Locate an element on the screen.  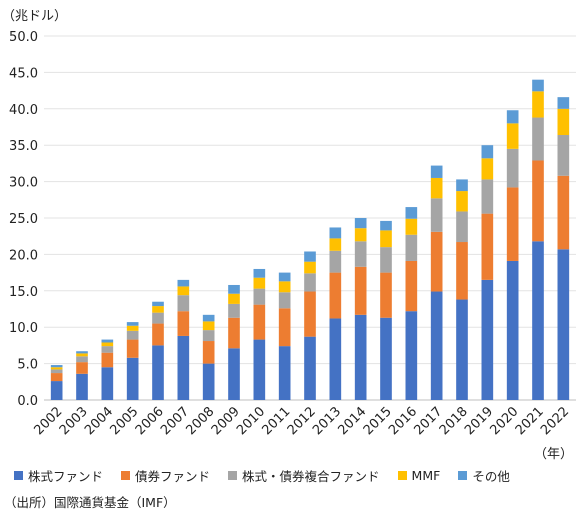
x-tick-label: 2009 is located at coordinates (226, 421).